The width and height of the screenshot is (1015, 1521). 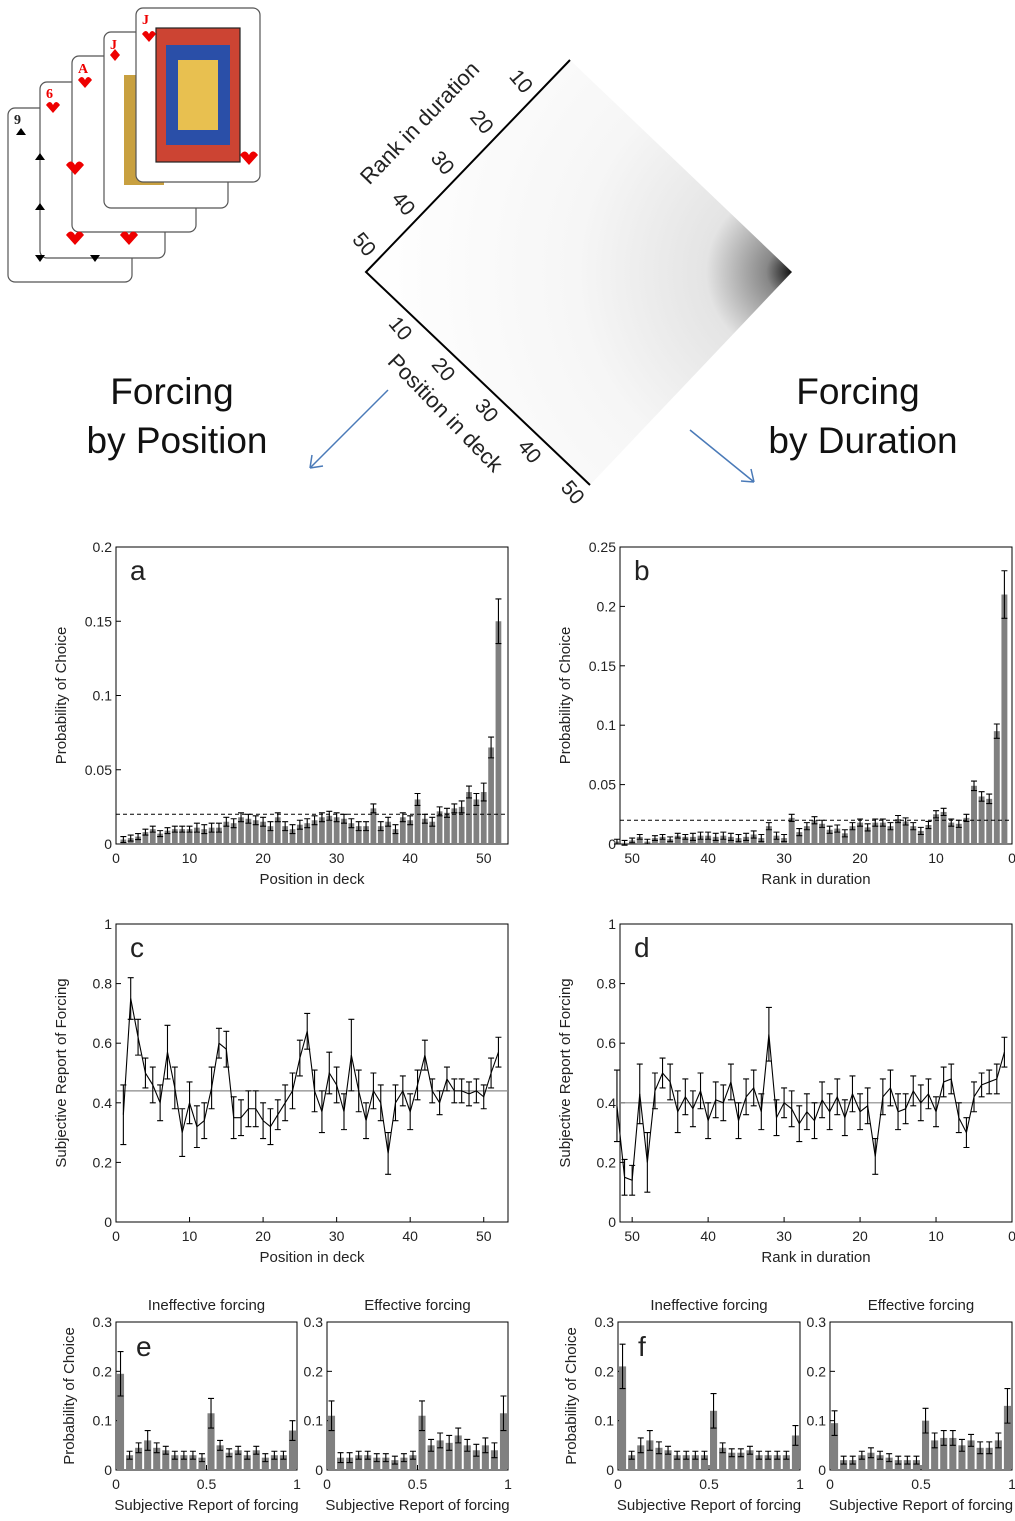 I want to click on heatmap-tick-label: 40, so click(x=403, y=204).